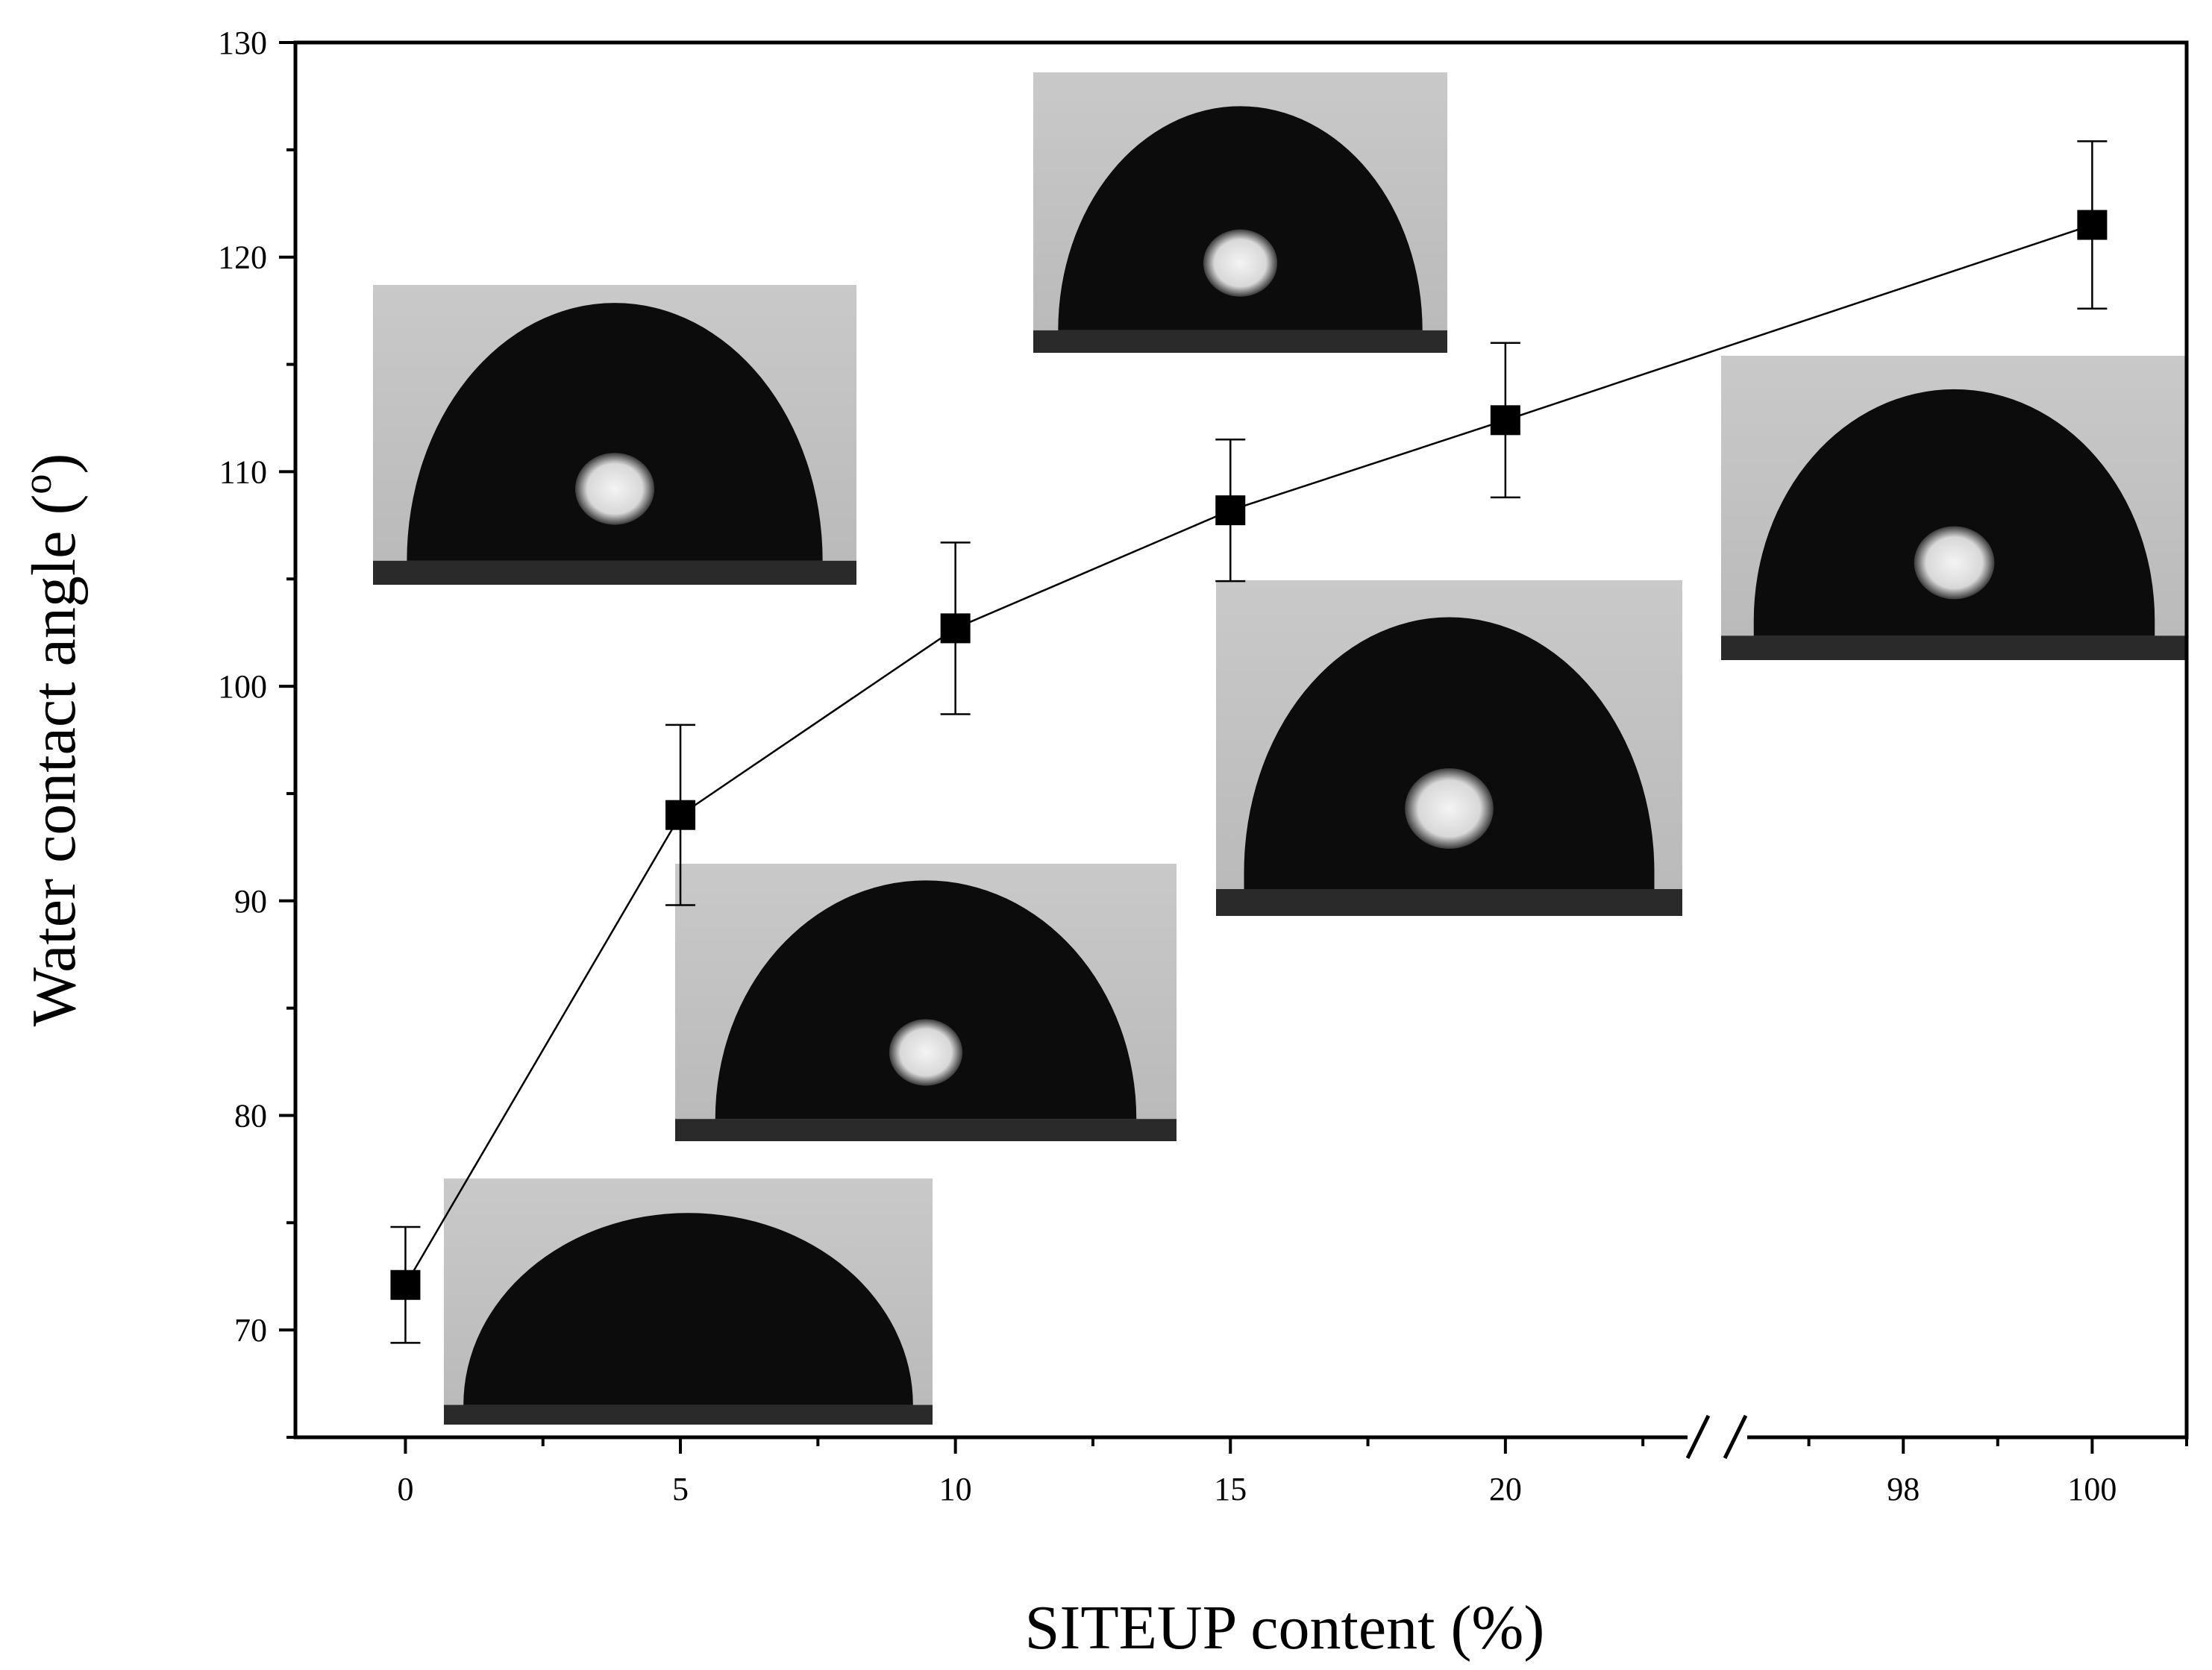 The image size is (2212, 1670). Describe the element at coordinates (54, 761) in the screenshot. I see `y-axis-title-main: Water contact angle (` at that location.